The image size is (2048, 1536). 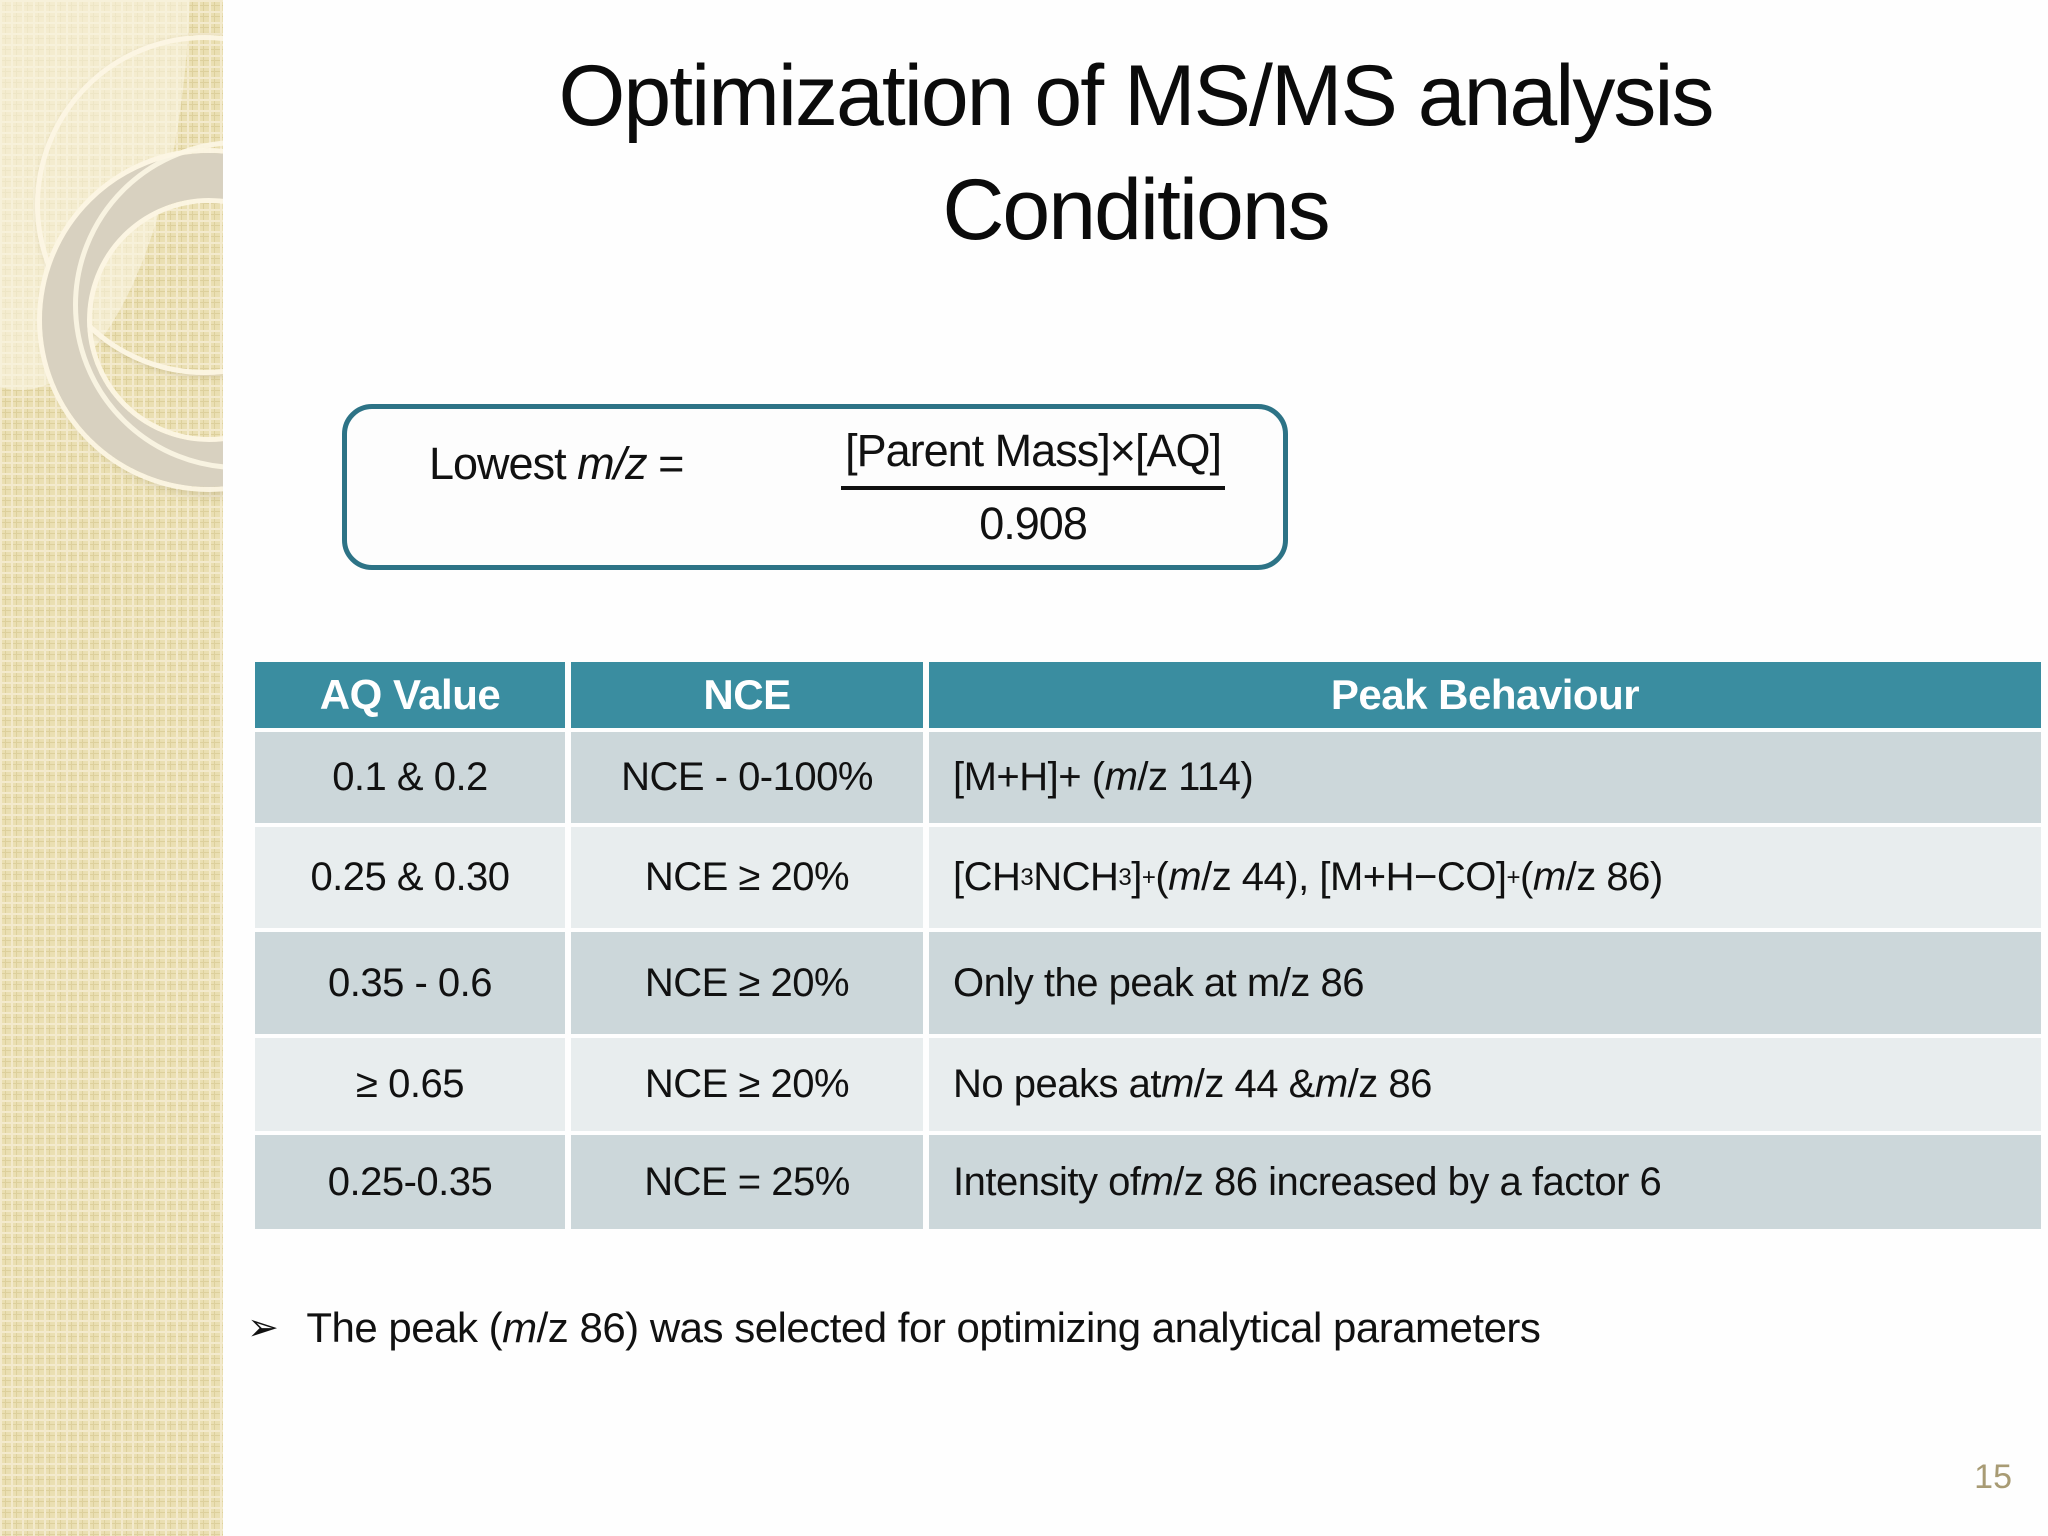 What do you see at coordinates (1485, 877) in the screenshot?
I see `row2-cell-peak: [CH 3 NCH 3] + (m/z 44), [M+H−CO] + (m/z 86)` at bounding box center [1485, 877].